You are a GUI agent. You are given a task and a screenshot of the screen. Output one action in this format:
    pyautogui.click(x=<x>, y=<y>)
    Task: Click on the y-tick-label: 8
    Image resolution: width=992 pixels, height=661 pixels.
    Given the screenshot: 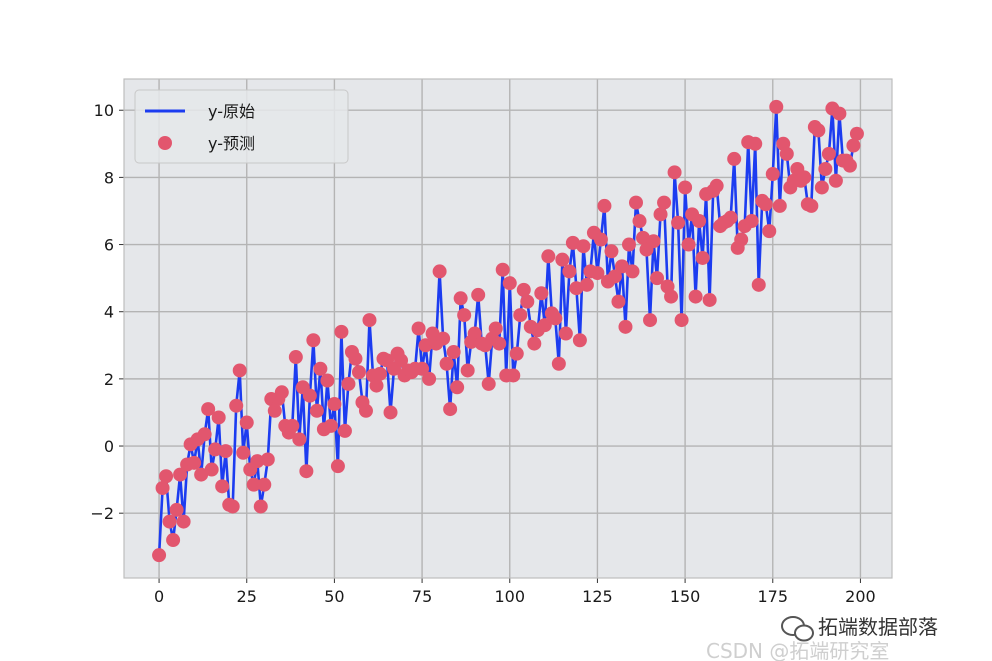 What is the action you would take?
    pyautogui.click(x=109, y=177)
    